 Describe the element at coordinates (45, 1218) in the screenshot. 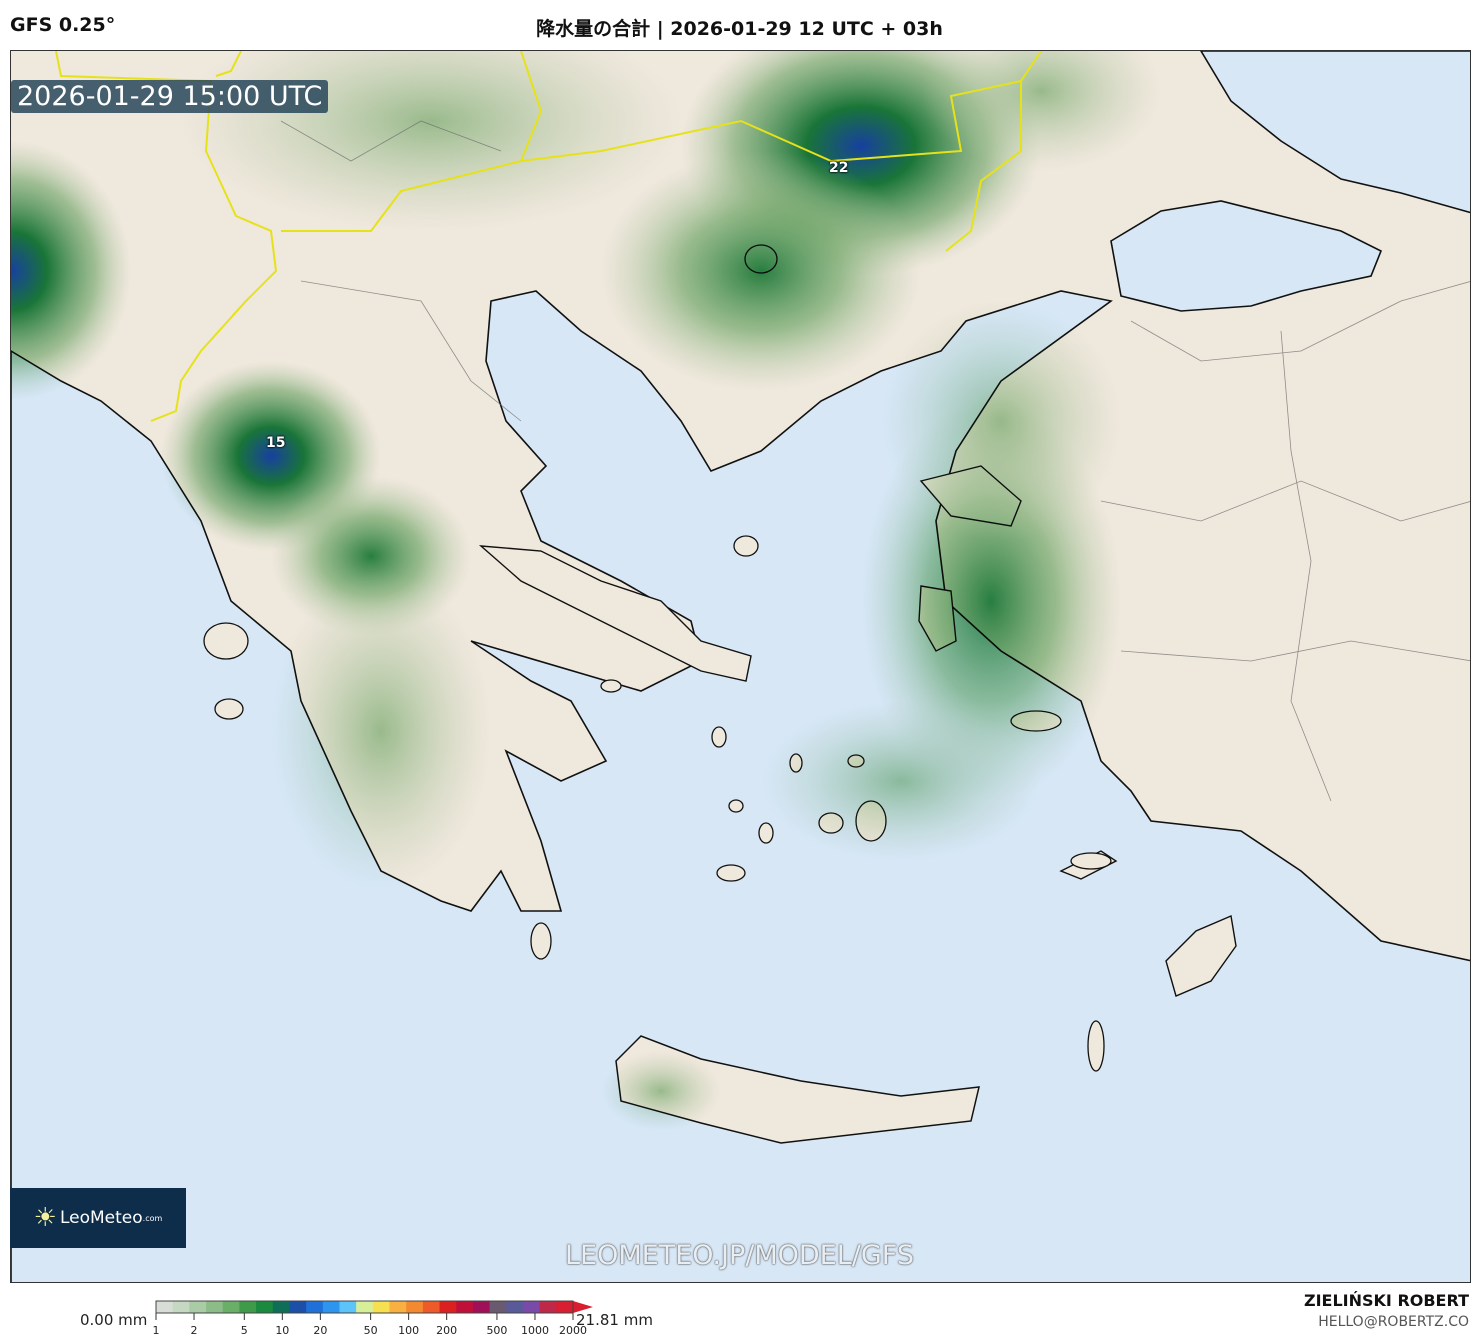

I see `sun-icon: ☀` at that location.